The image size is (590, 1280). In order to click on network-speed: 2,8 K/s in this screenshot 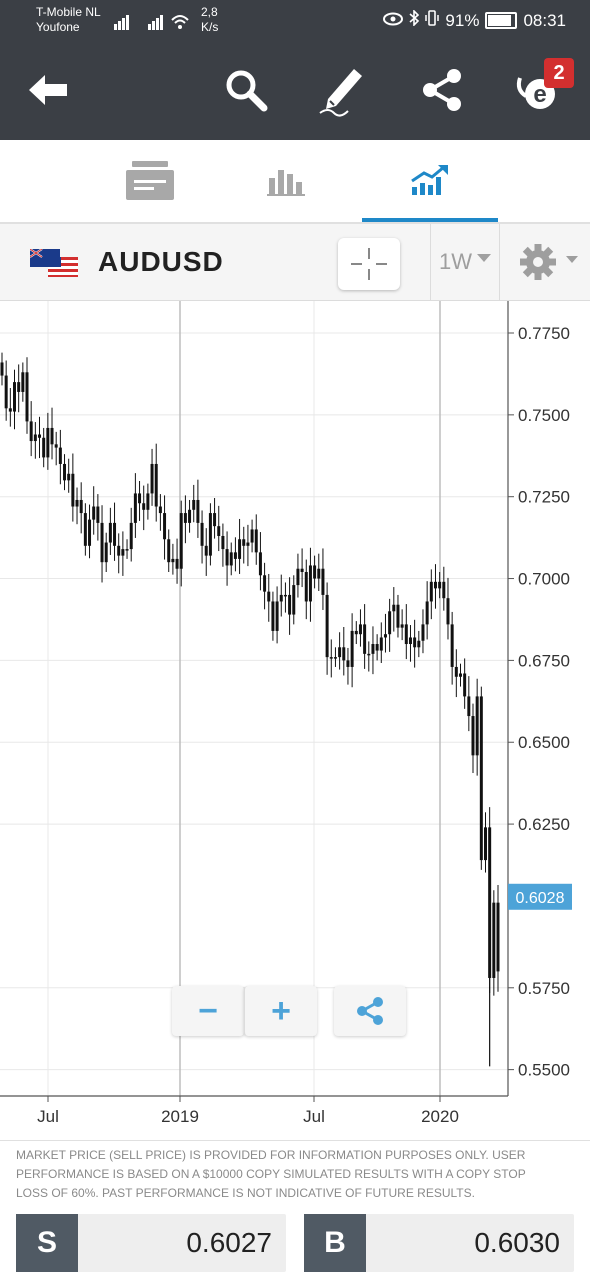, I will do `click(209, 20)`.